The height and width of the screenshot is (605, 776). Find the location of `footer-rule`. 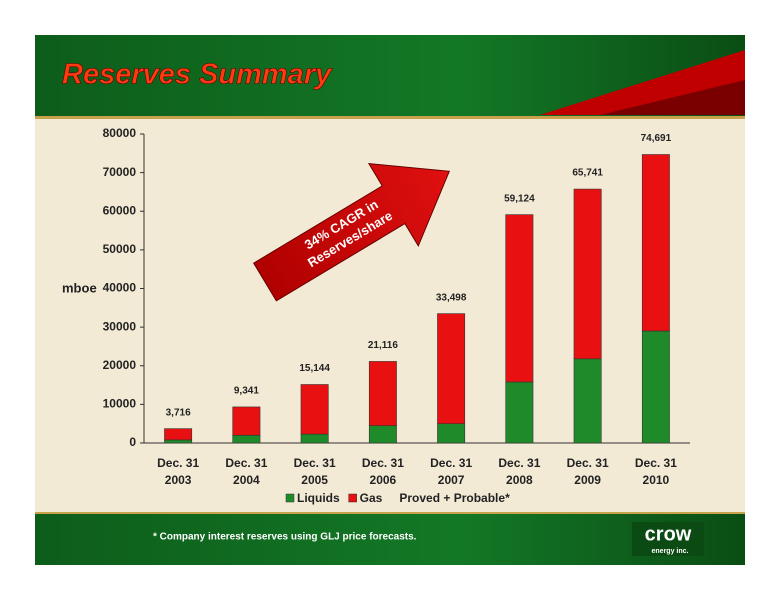

footer-rule is located at coordinates (390, 513).